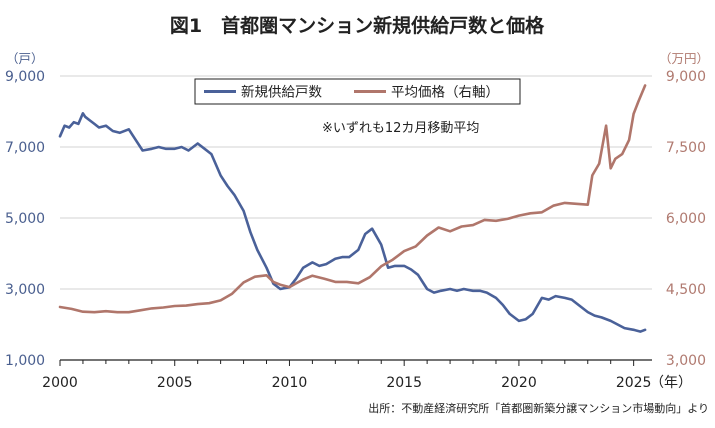 This screenshot has height=428, width=715. I want to click on left-tick-label: 9,000, so click(25, 77).